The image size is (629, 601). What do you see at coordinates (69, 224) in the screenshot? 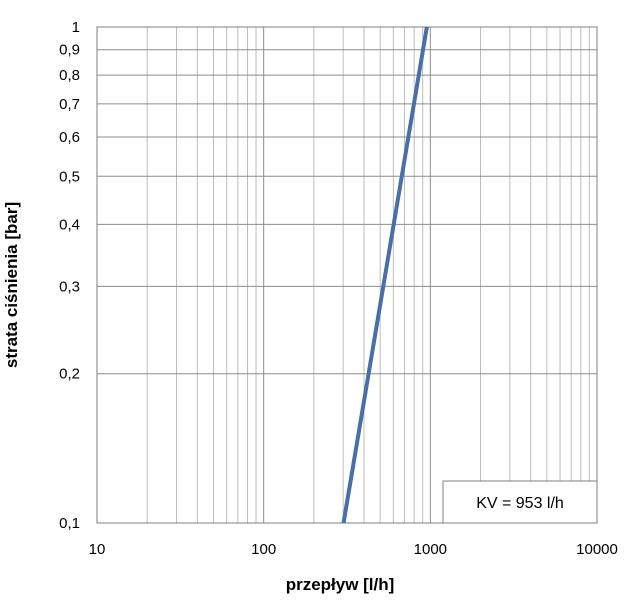
I see `y-tick-label: 0,4` at bounding box center [69, 224].